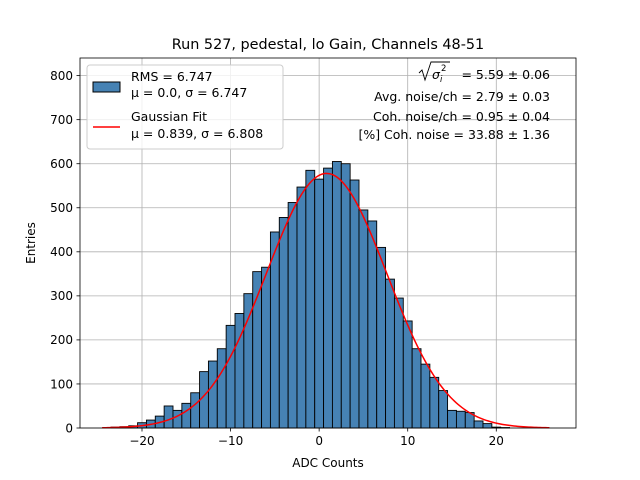 The width and height of the screenshot is (640, 480). I want to click on legend-label-fit-line1: Gaussian Fit, so click(169, 116).